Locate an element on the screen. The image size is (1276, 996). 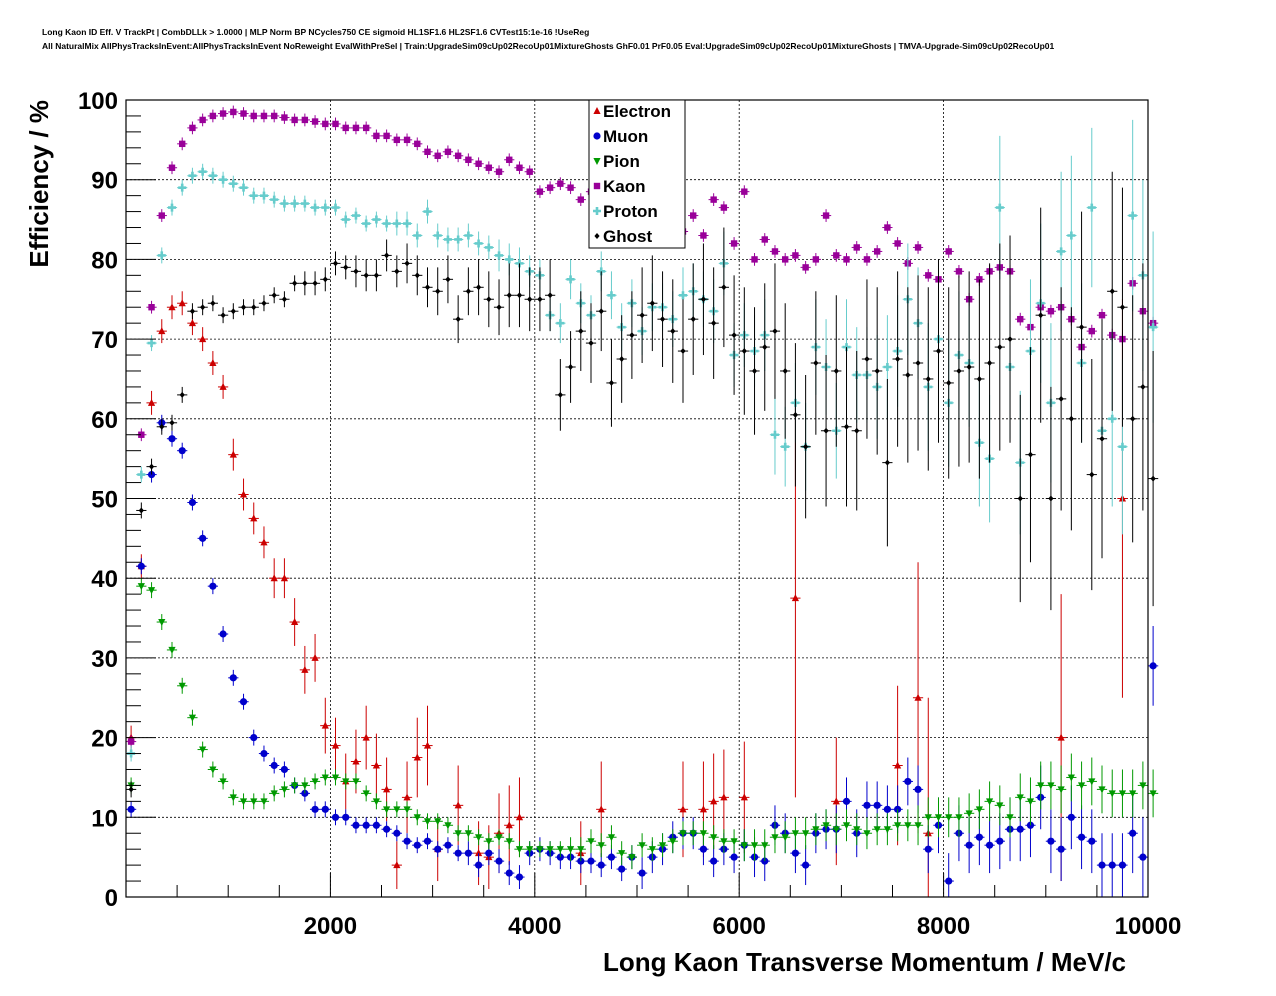
legend-box is located at coordinates (637, 174).